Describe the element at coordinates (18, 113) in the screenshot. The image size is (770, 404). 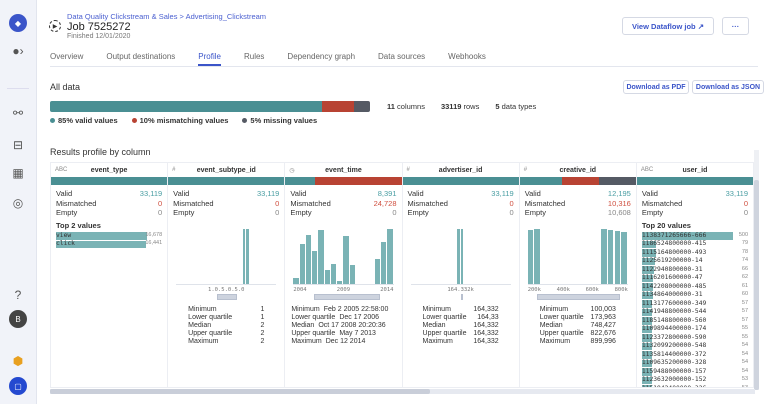
I see `flow-icon: ⚯` at that location.